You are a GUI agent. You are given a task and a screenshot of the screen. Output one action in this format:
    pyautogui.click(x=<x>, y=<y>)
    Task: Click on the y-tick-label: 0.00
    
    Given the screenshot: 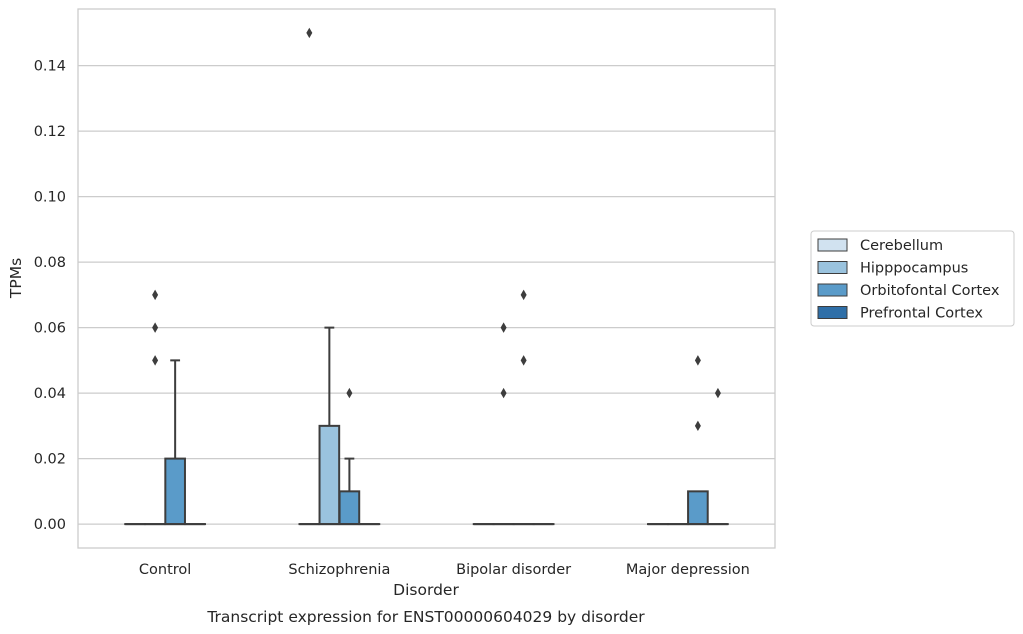 What is the action you would take?
    pyautogui.click(x=50, y=525)
    